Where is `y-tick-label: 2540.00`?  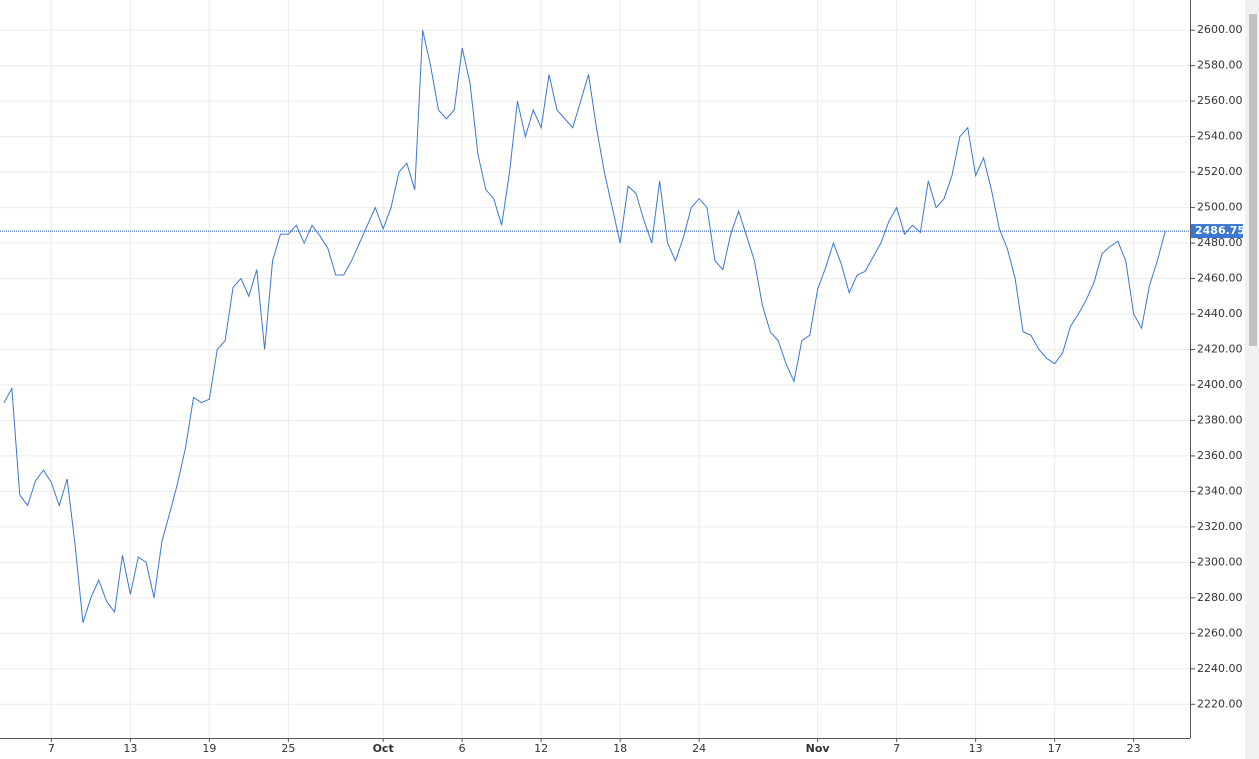 y-tick-label: 2540.00 is located at coordinates (1220, 136).